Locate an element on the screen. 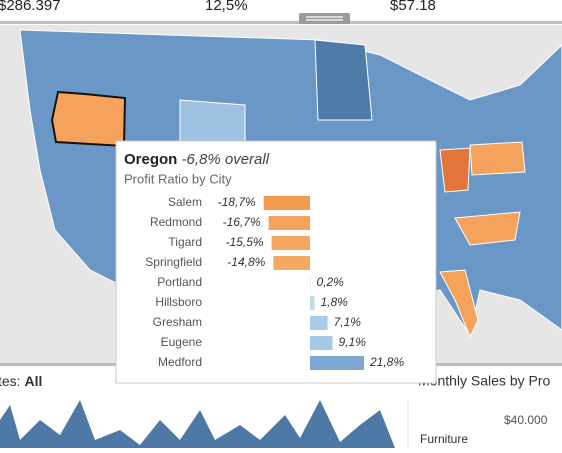 The height and width of the screenshot is (453, 562). kpi: $57.18 is located at coordinates (413, 7).